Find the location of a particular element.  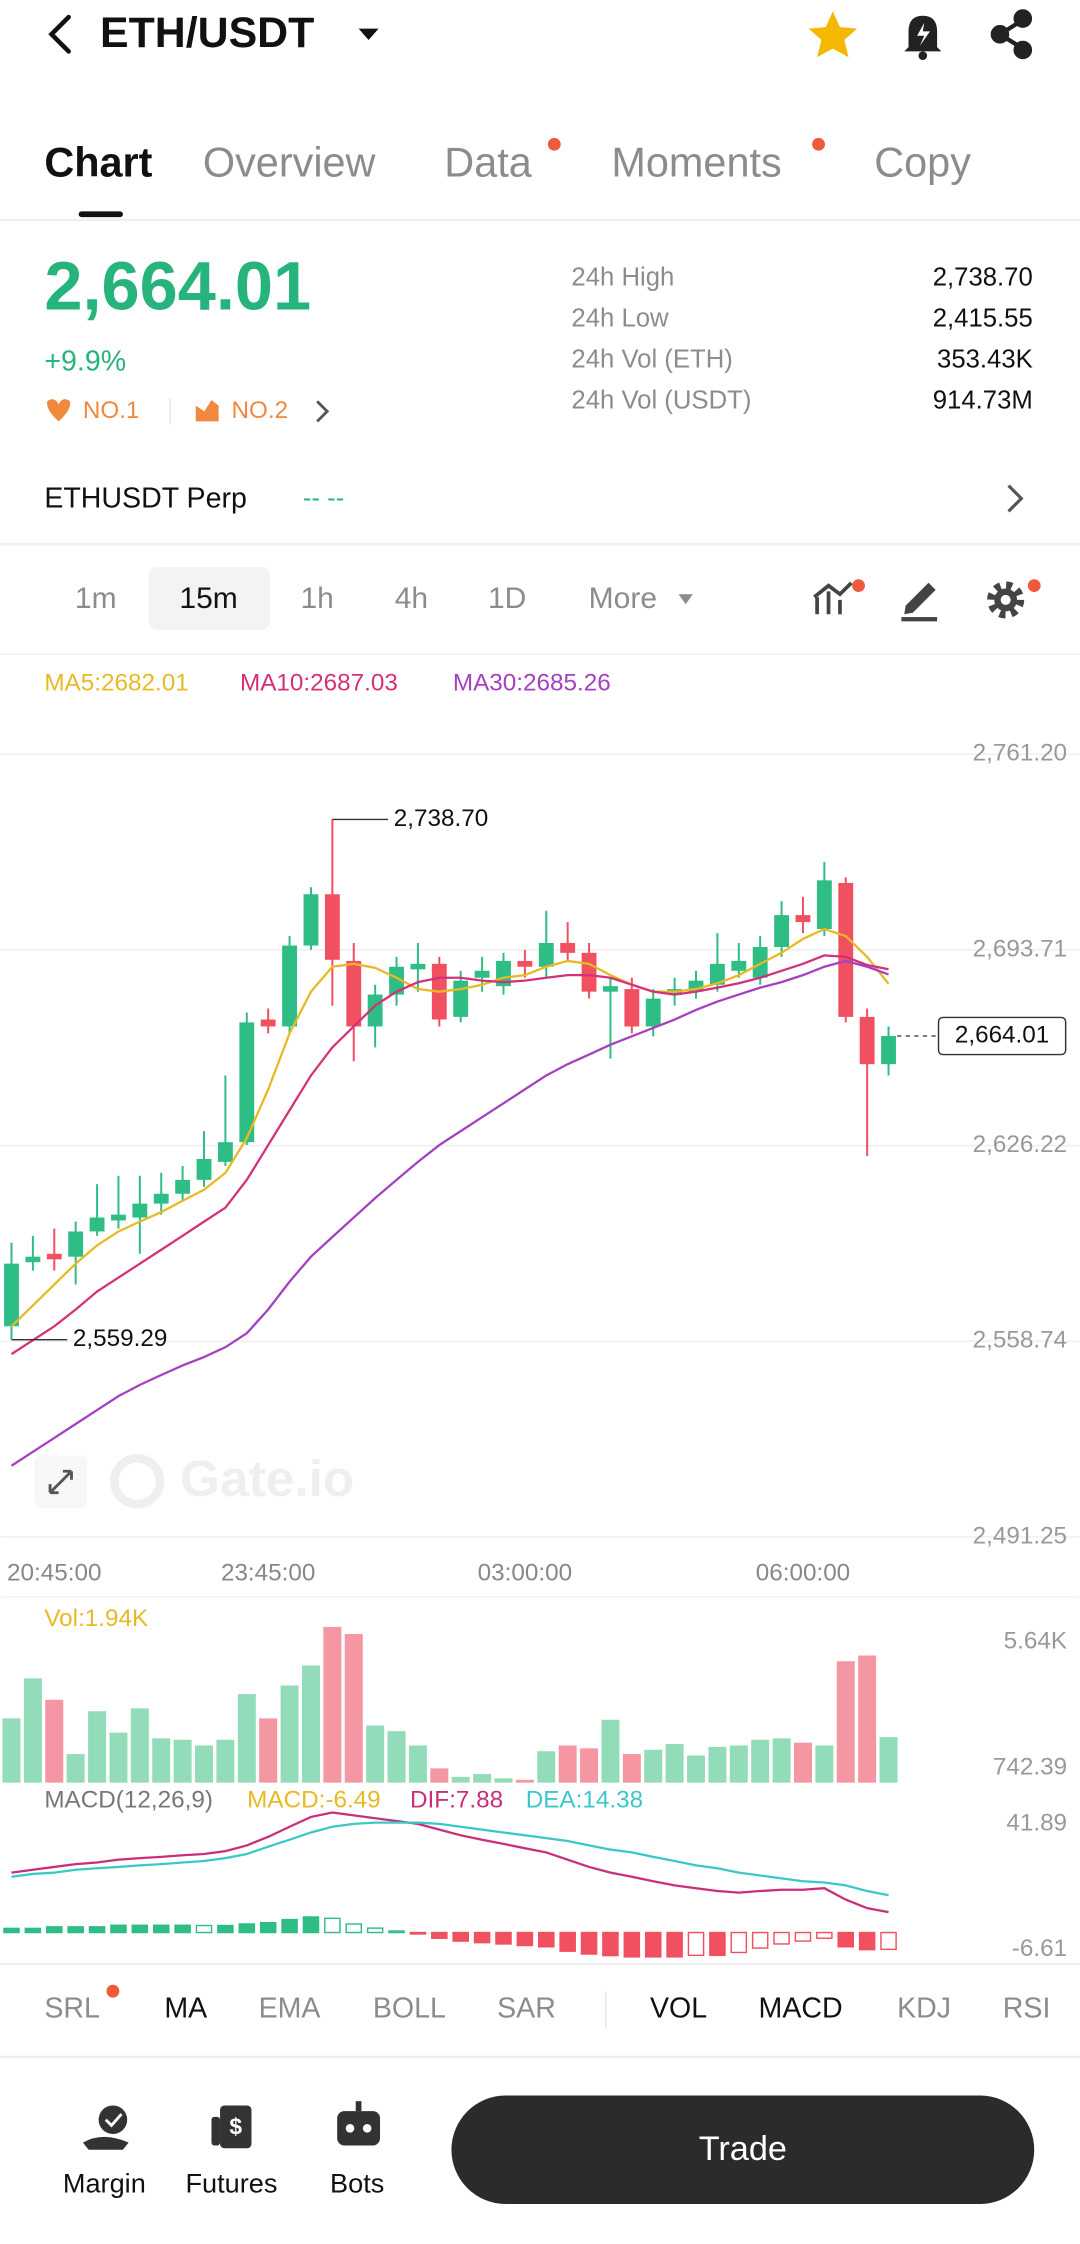

interval-bar: 1m 15m 1h 4h 1D More is located at coordinates (366, 598).